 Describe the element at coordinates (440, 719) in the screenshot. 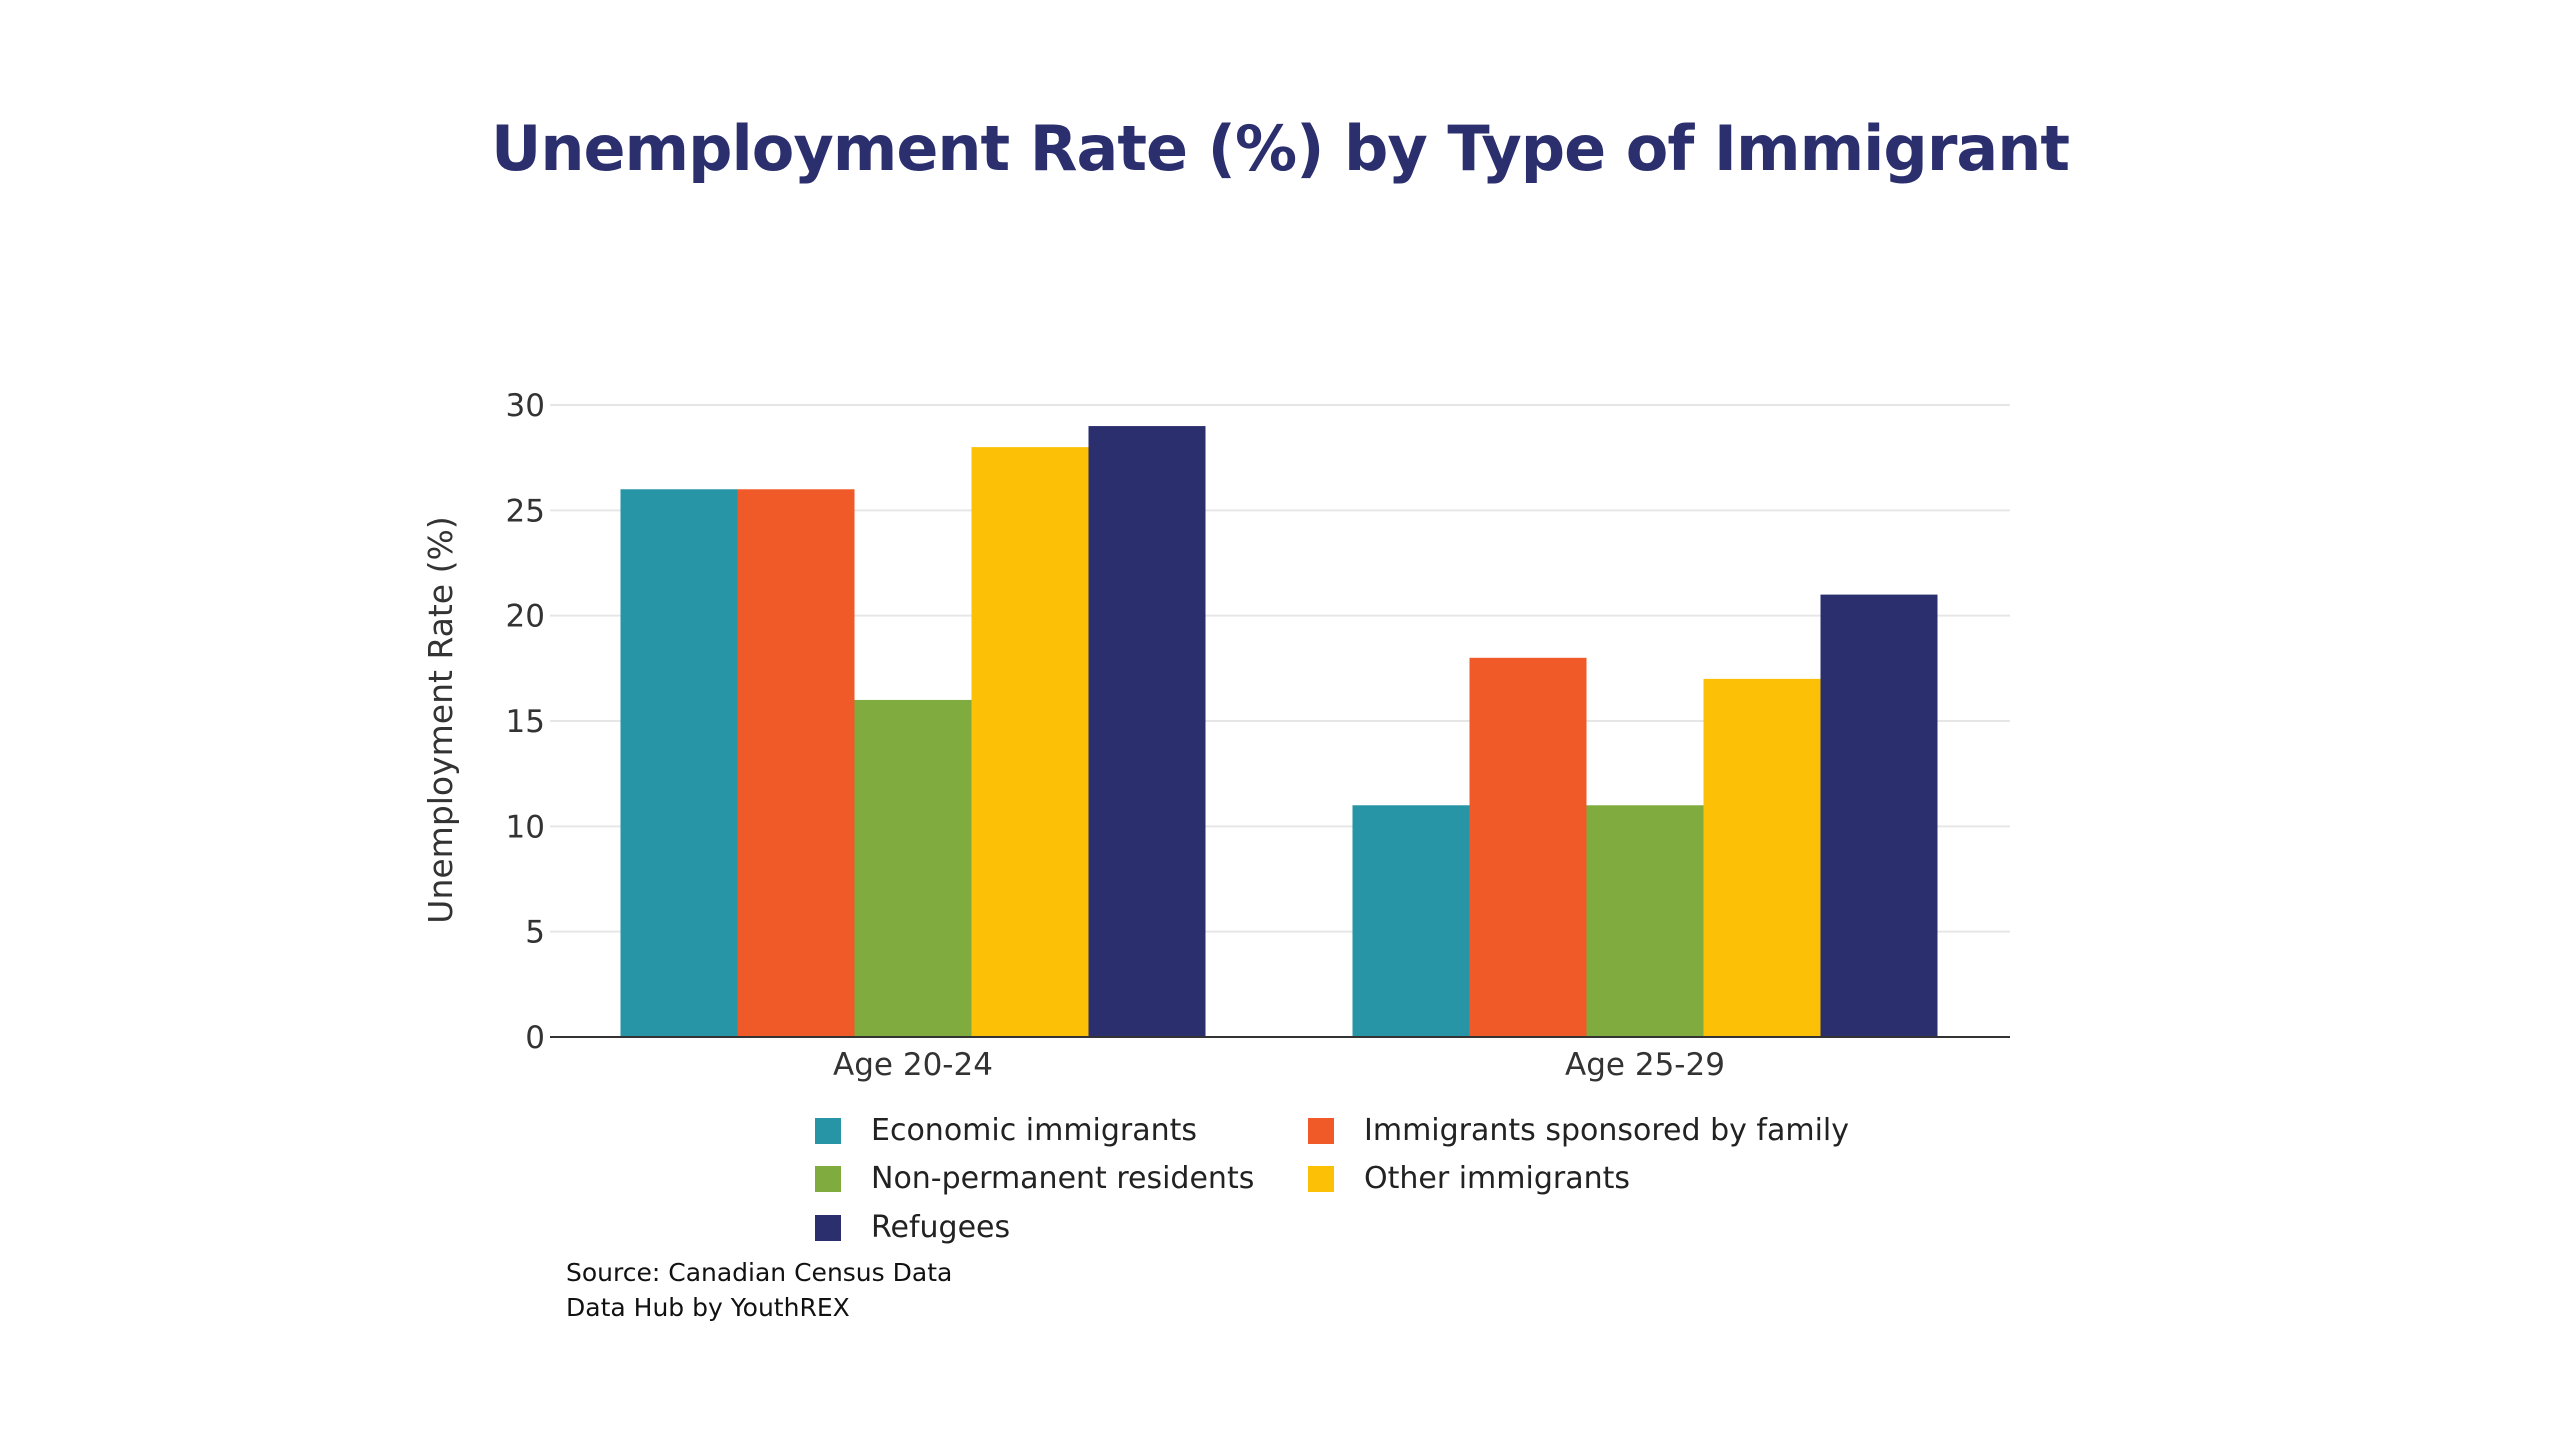

I see `y-axis-title: Unemployment Rate (%)` at that location.